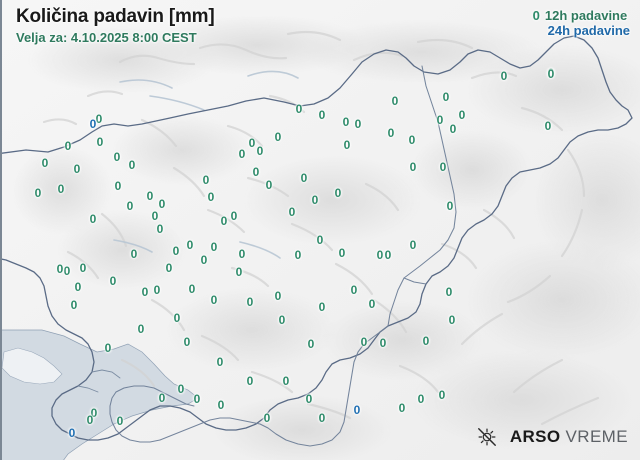 The height and width of the screenshot is (460, 640). Describe the element at coordinates (552, 437) in the screenshot. I see `arso-vreme-logo: ARSO VREME` at that location.